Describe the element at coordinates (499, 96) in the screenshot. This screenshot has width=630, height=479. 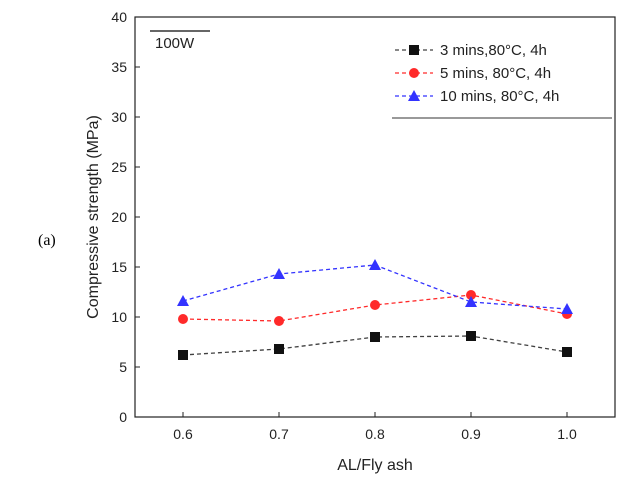
I see `legend-label-2: 10 mins, 80°C, 4h` at that location.